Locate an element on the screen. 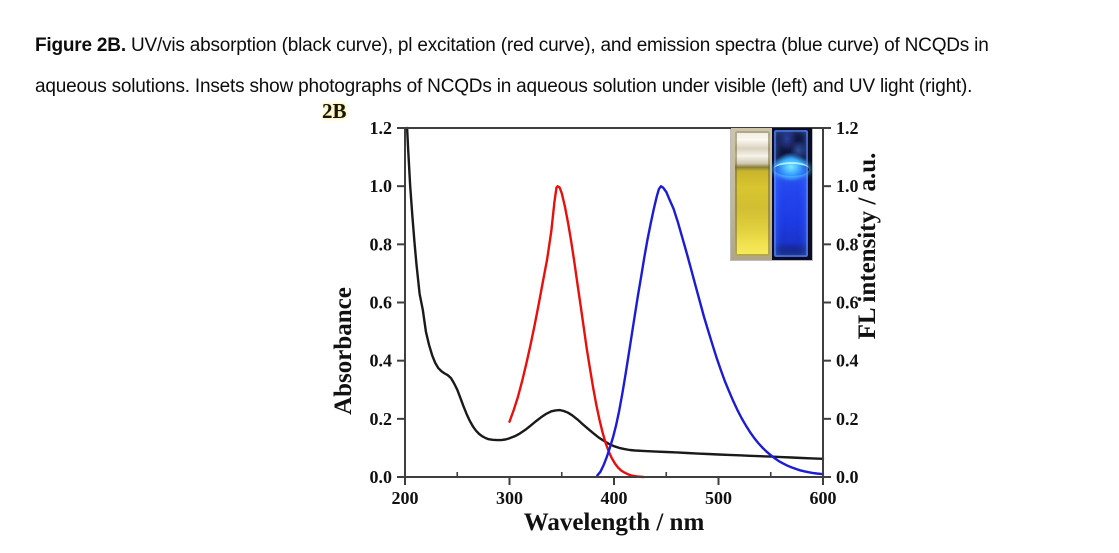 The height and width of the screenshot is (553, 1119). y-left-tick-label: 0.2 is located at coordinates (381, 419).